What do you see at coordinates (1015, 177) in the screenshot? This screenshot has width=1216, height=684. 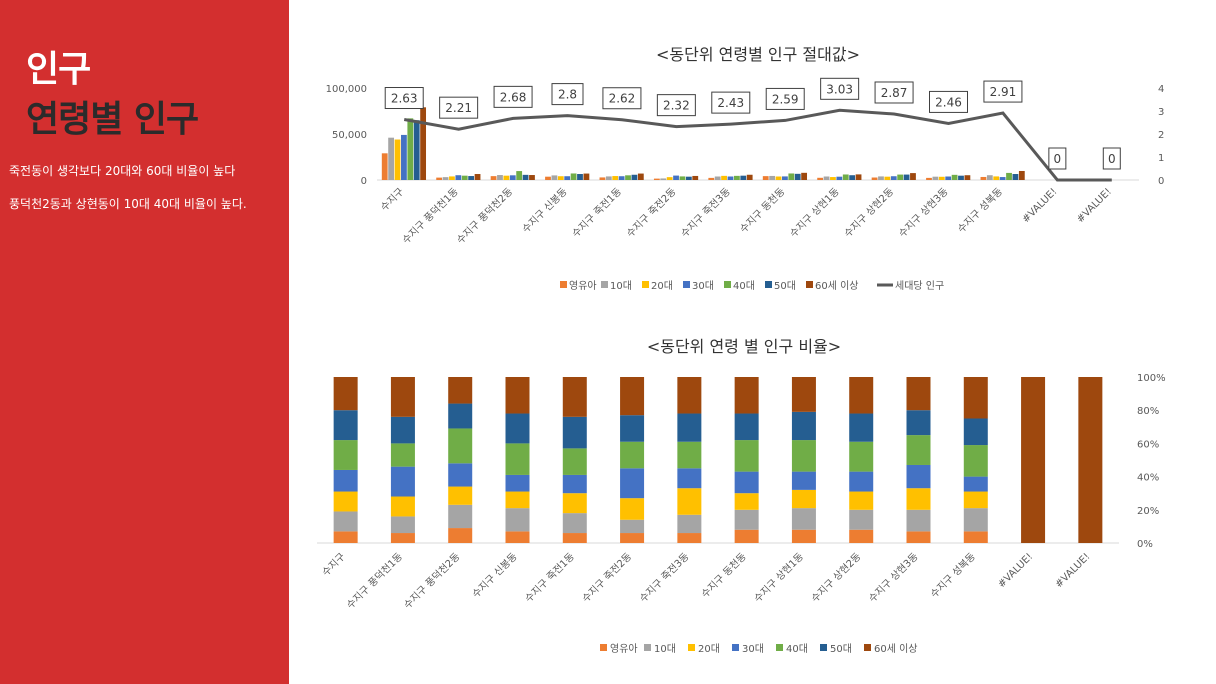 I see `bar-50대-11` at bounding box center [1015, 177].